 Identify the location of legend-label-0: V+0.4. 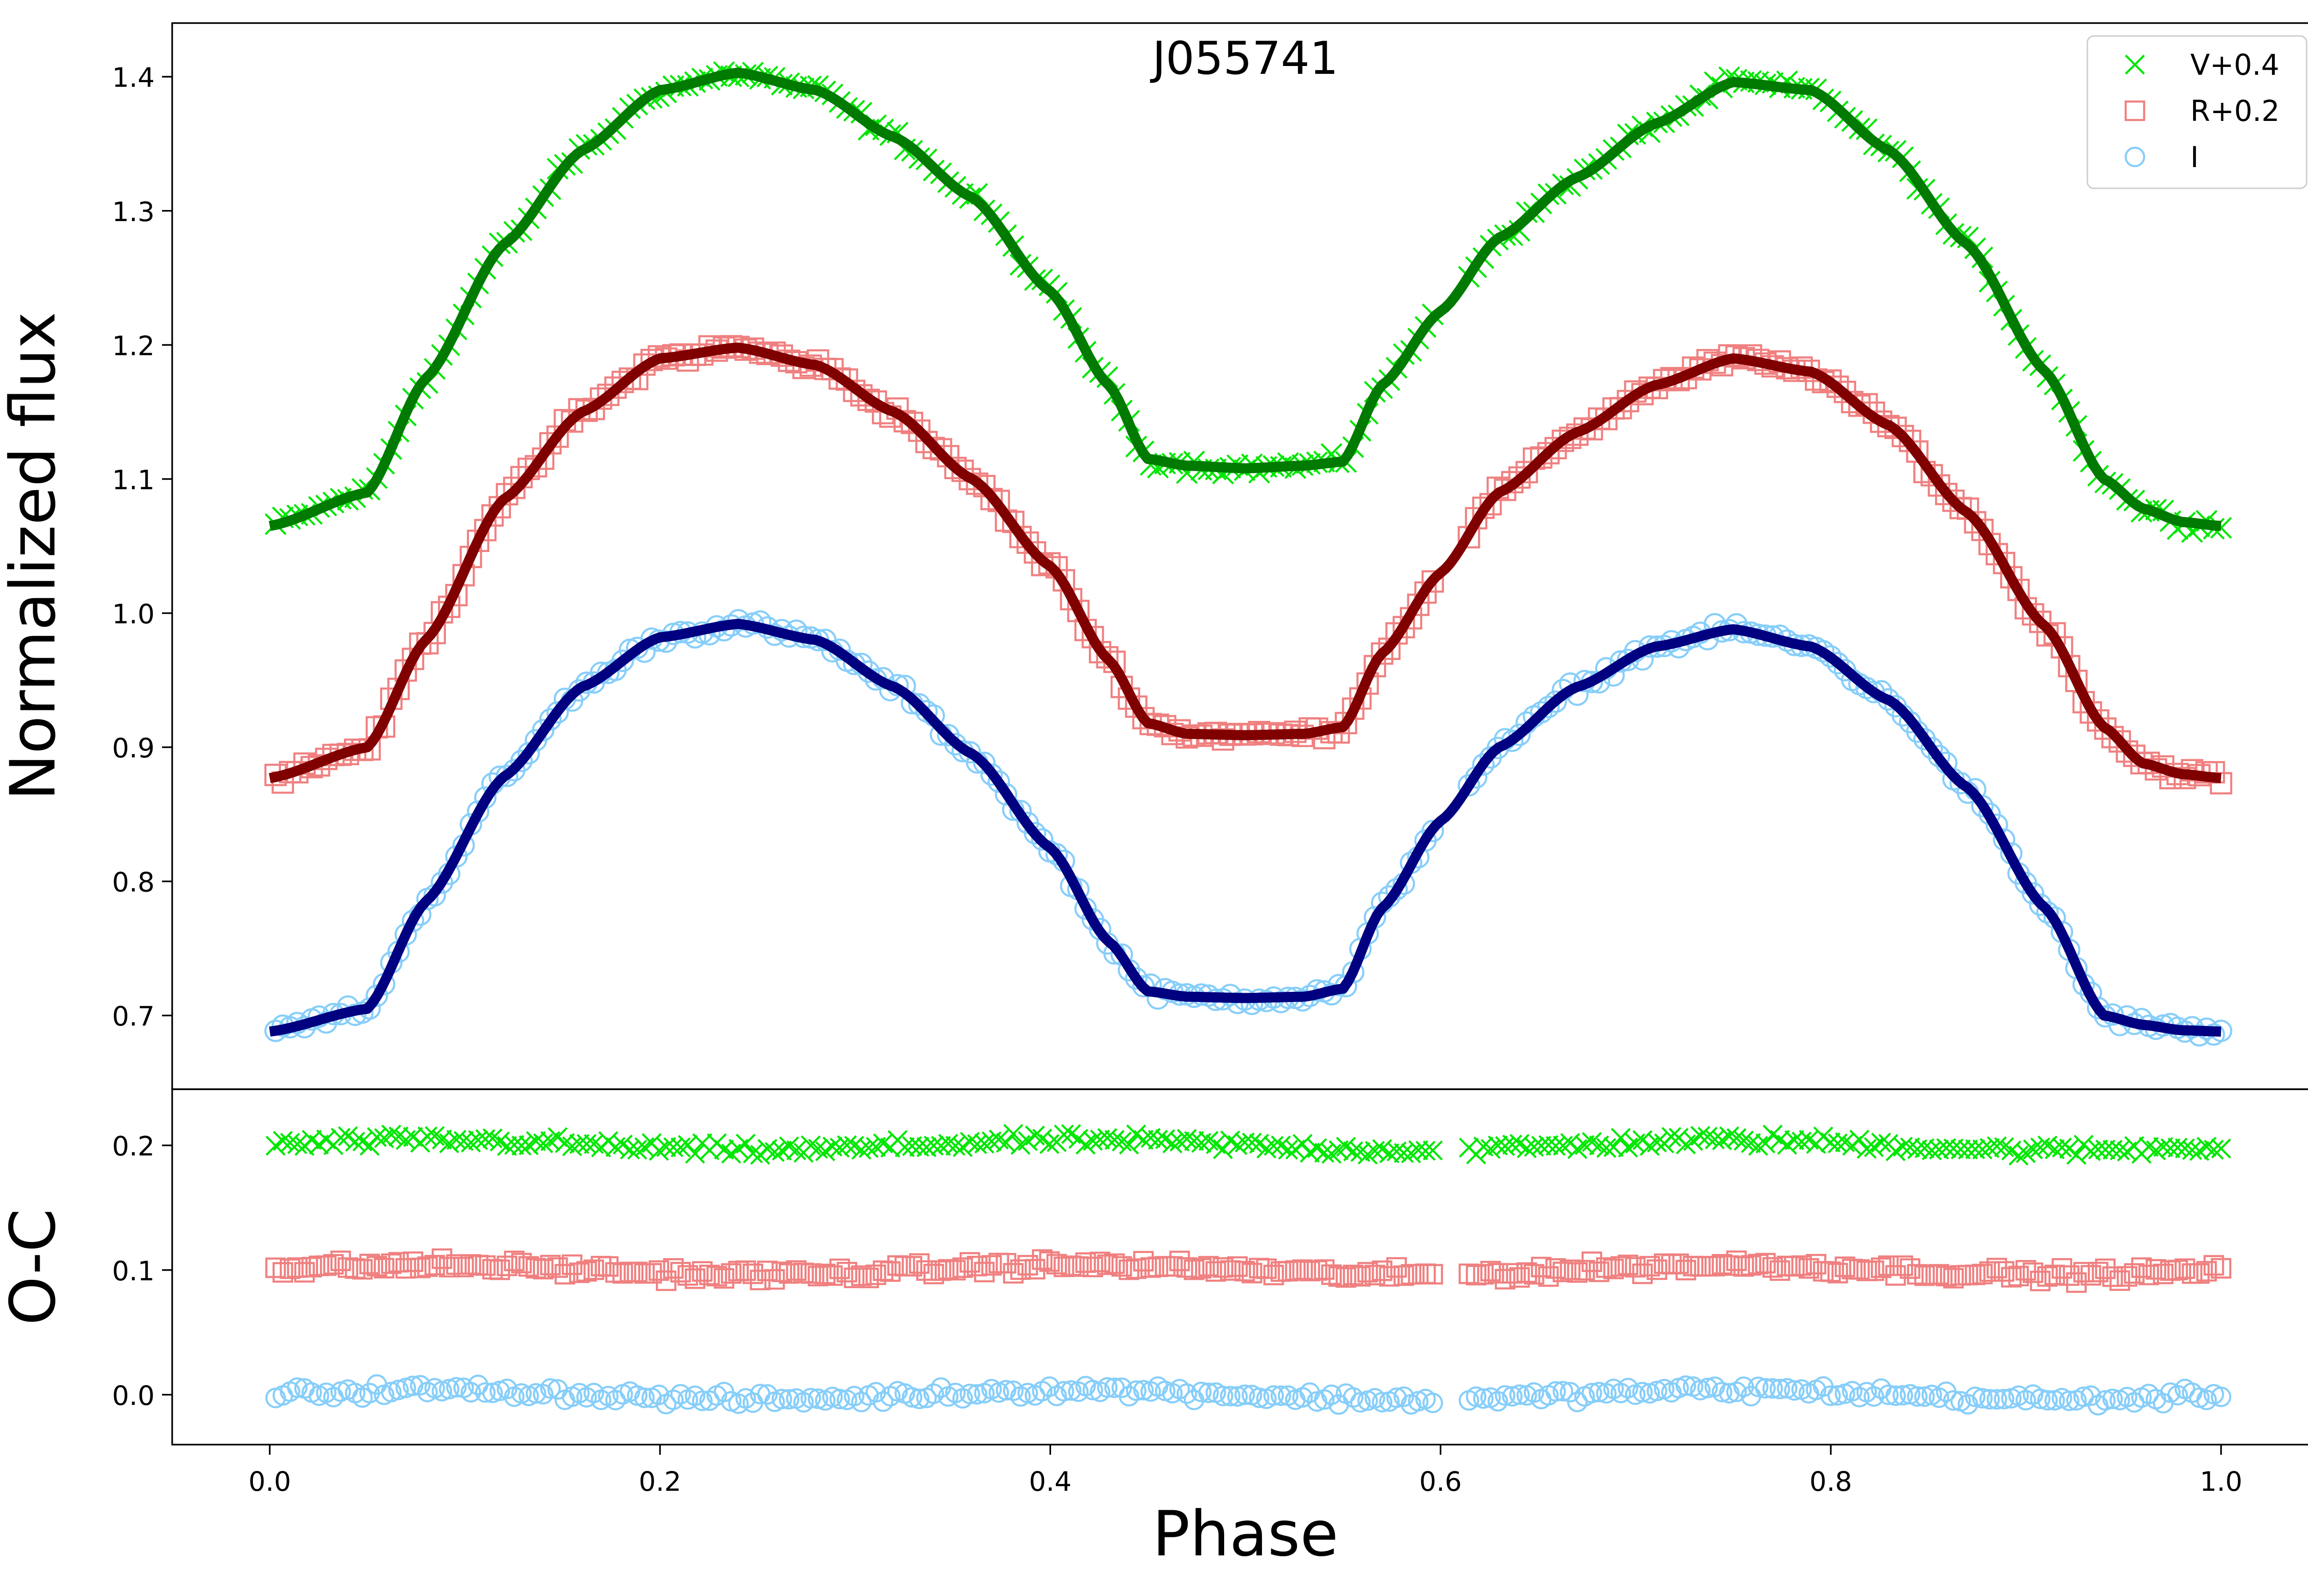
(2234, 65).